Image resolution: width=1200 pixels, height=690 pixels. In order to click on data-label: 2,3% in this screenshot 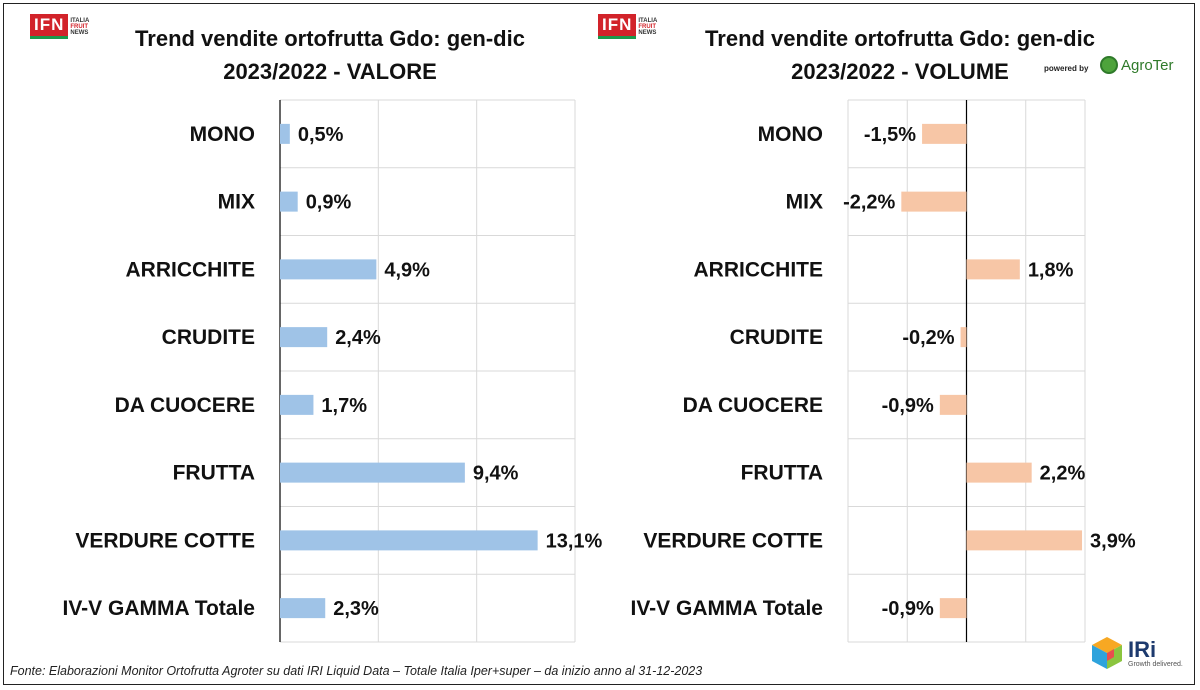, I will do `click(356, 609)`.